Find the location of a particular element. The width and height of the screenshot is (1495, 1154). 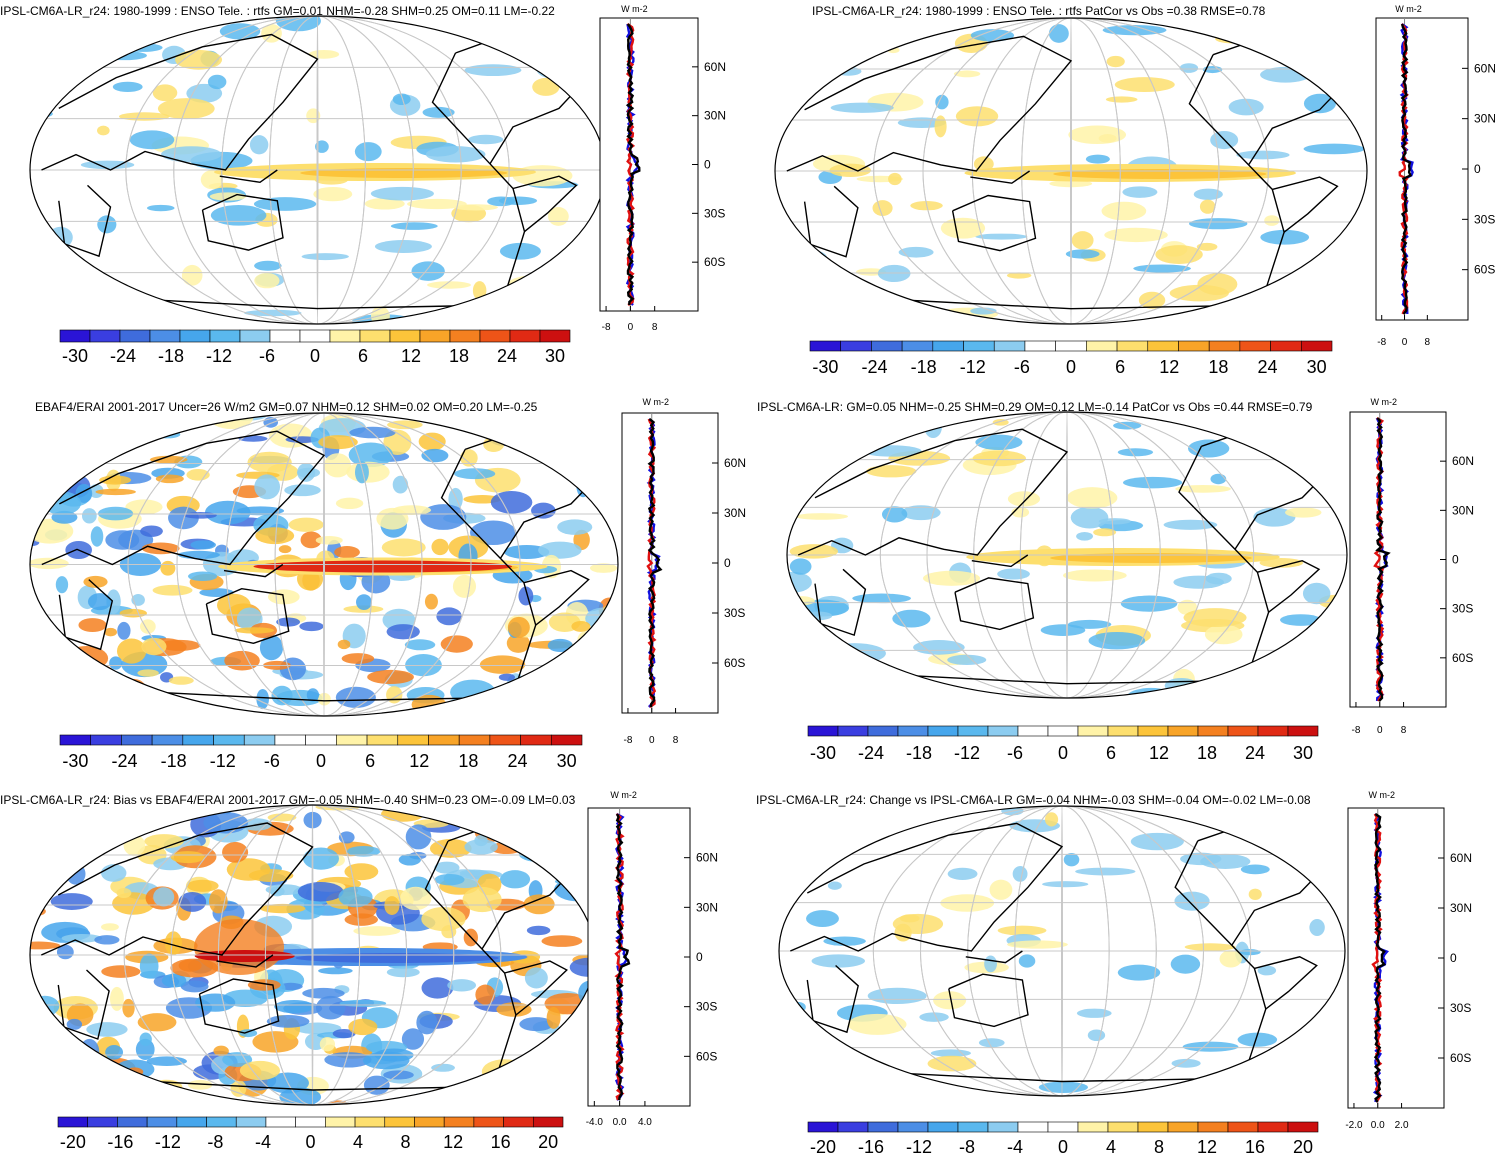

lat-tick-label: 0 is located at coordinates (699, 957).